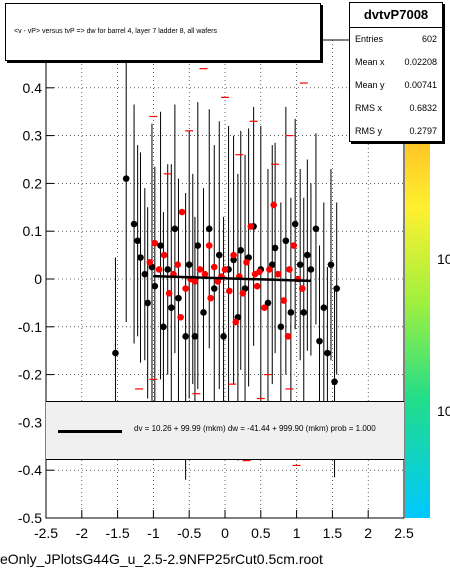 The width and height of the screenshot is (450, 575). What do you see at coordinates (30, 518) in the screenshot?
I see `y-tick-label: -0.5` at bounding box center [30, 518].